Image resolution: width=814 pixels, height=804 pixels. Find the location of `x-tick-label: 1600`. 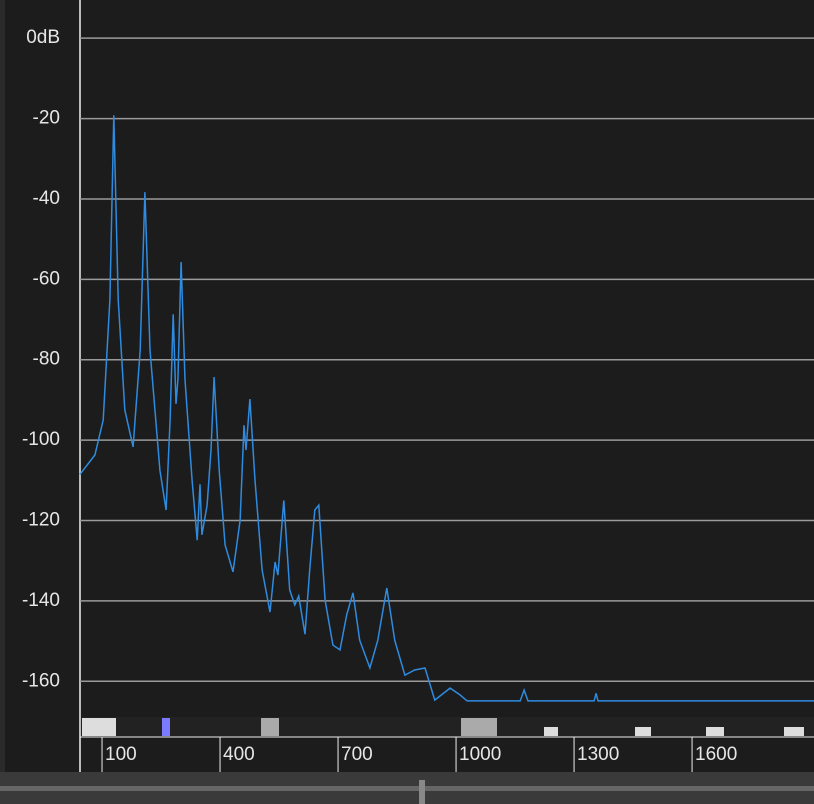

x-tick-label: 1600 is located at coordinates (716, 754).